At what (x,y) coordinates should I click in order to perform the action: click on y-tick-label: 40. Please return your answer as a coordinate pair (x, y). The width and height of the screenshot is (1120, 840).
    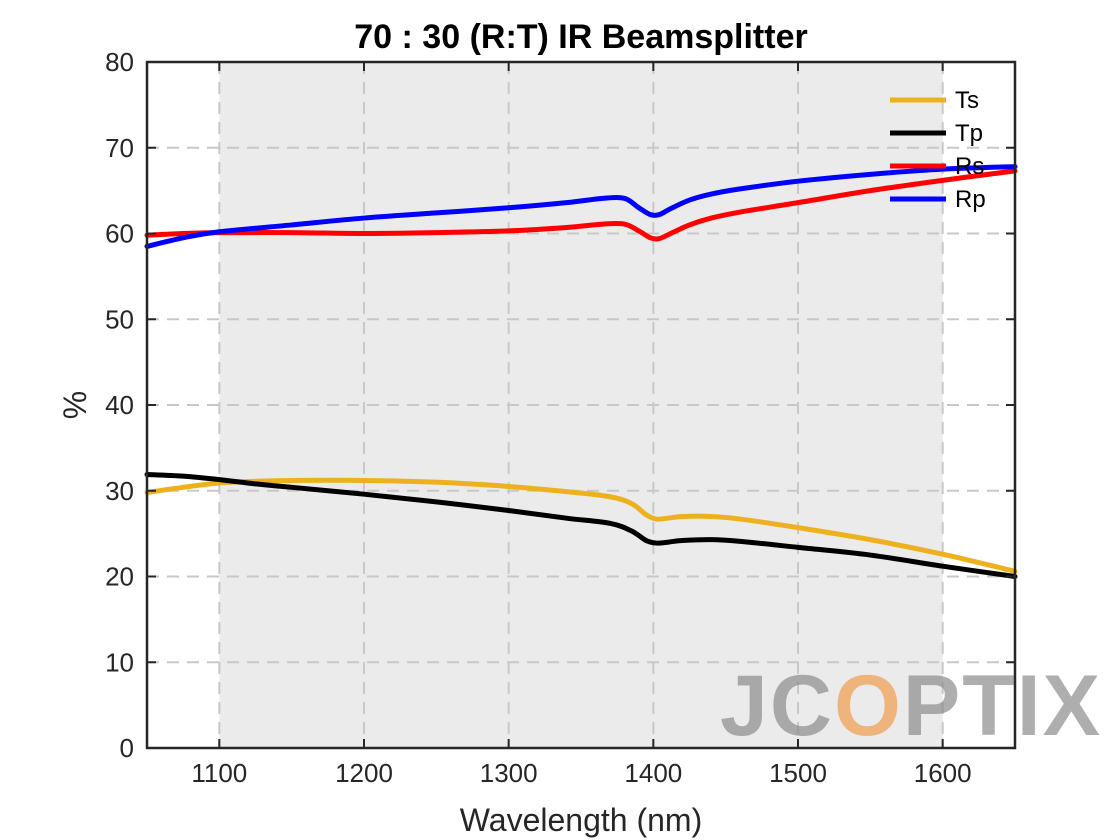
    Looking at the image, I should click on (119, 405).